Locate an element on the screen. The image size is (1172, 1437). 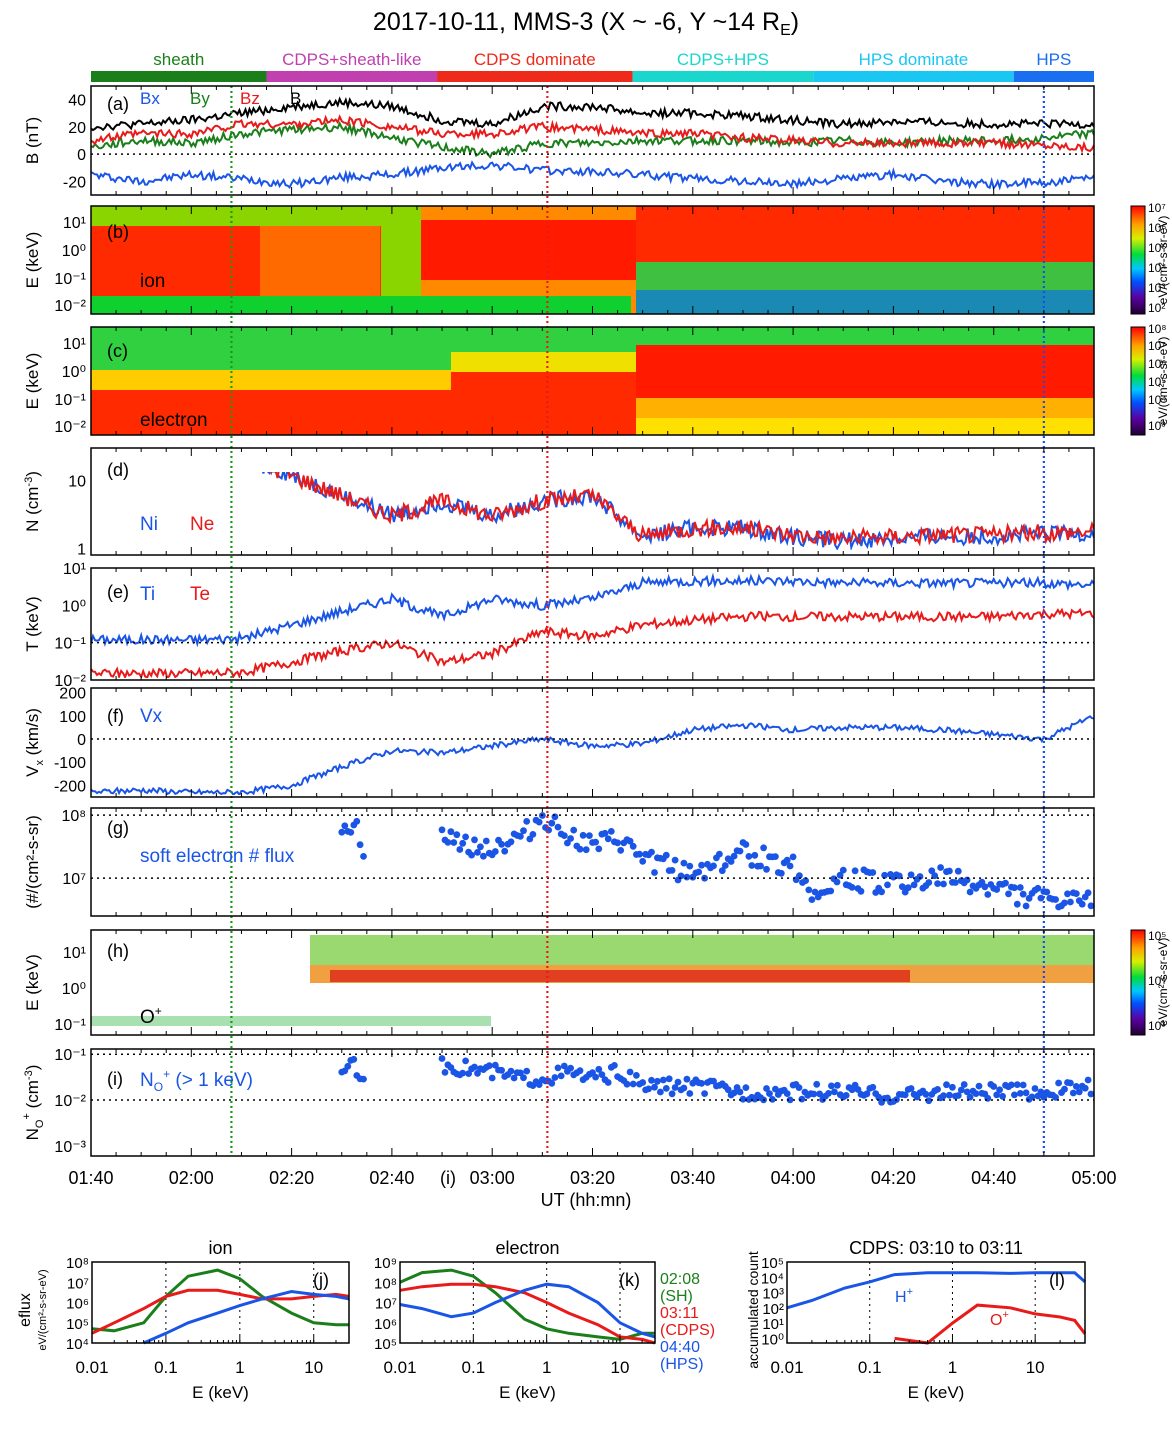
colorbar-tick: 10² is located at coordinates (1156, 308).